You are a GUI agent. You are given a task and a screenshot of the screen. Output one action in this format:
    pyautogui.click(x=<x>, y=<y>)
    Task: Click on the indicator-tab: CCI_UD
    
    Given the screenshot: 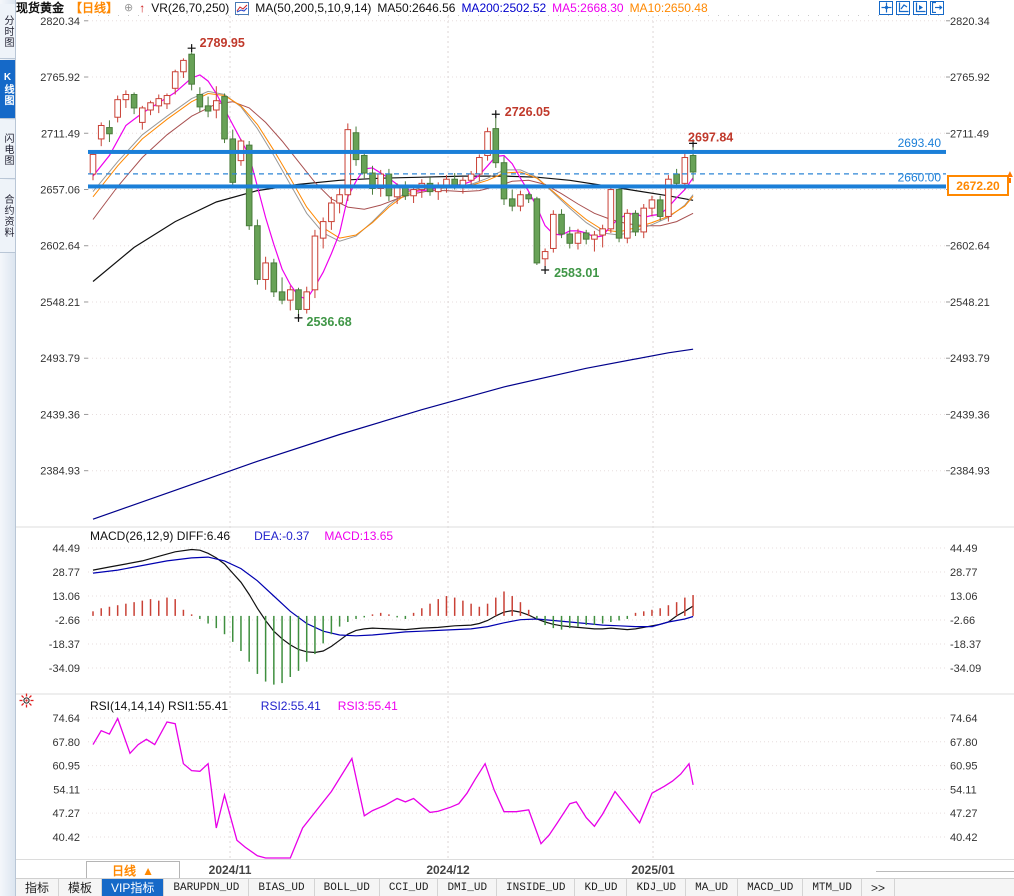 What is the action you would take?
    pyautogui.click(x=409, y=887)
    